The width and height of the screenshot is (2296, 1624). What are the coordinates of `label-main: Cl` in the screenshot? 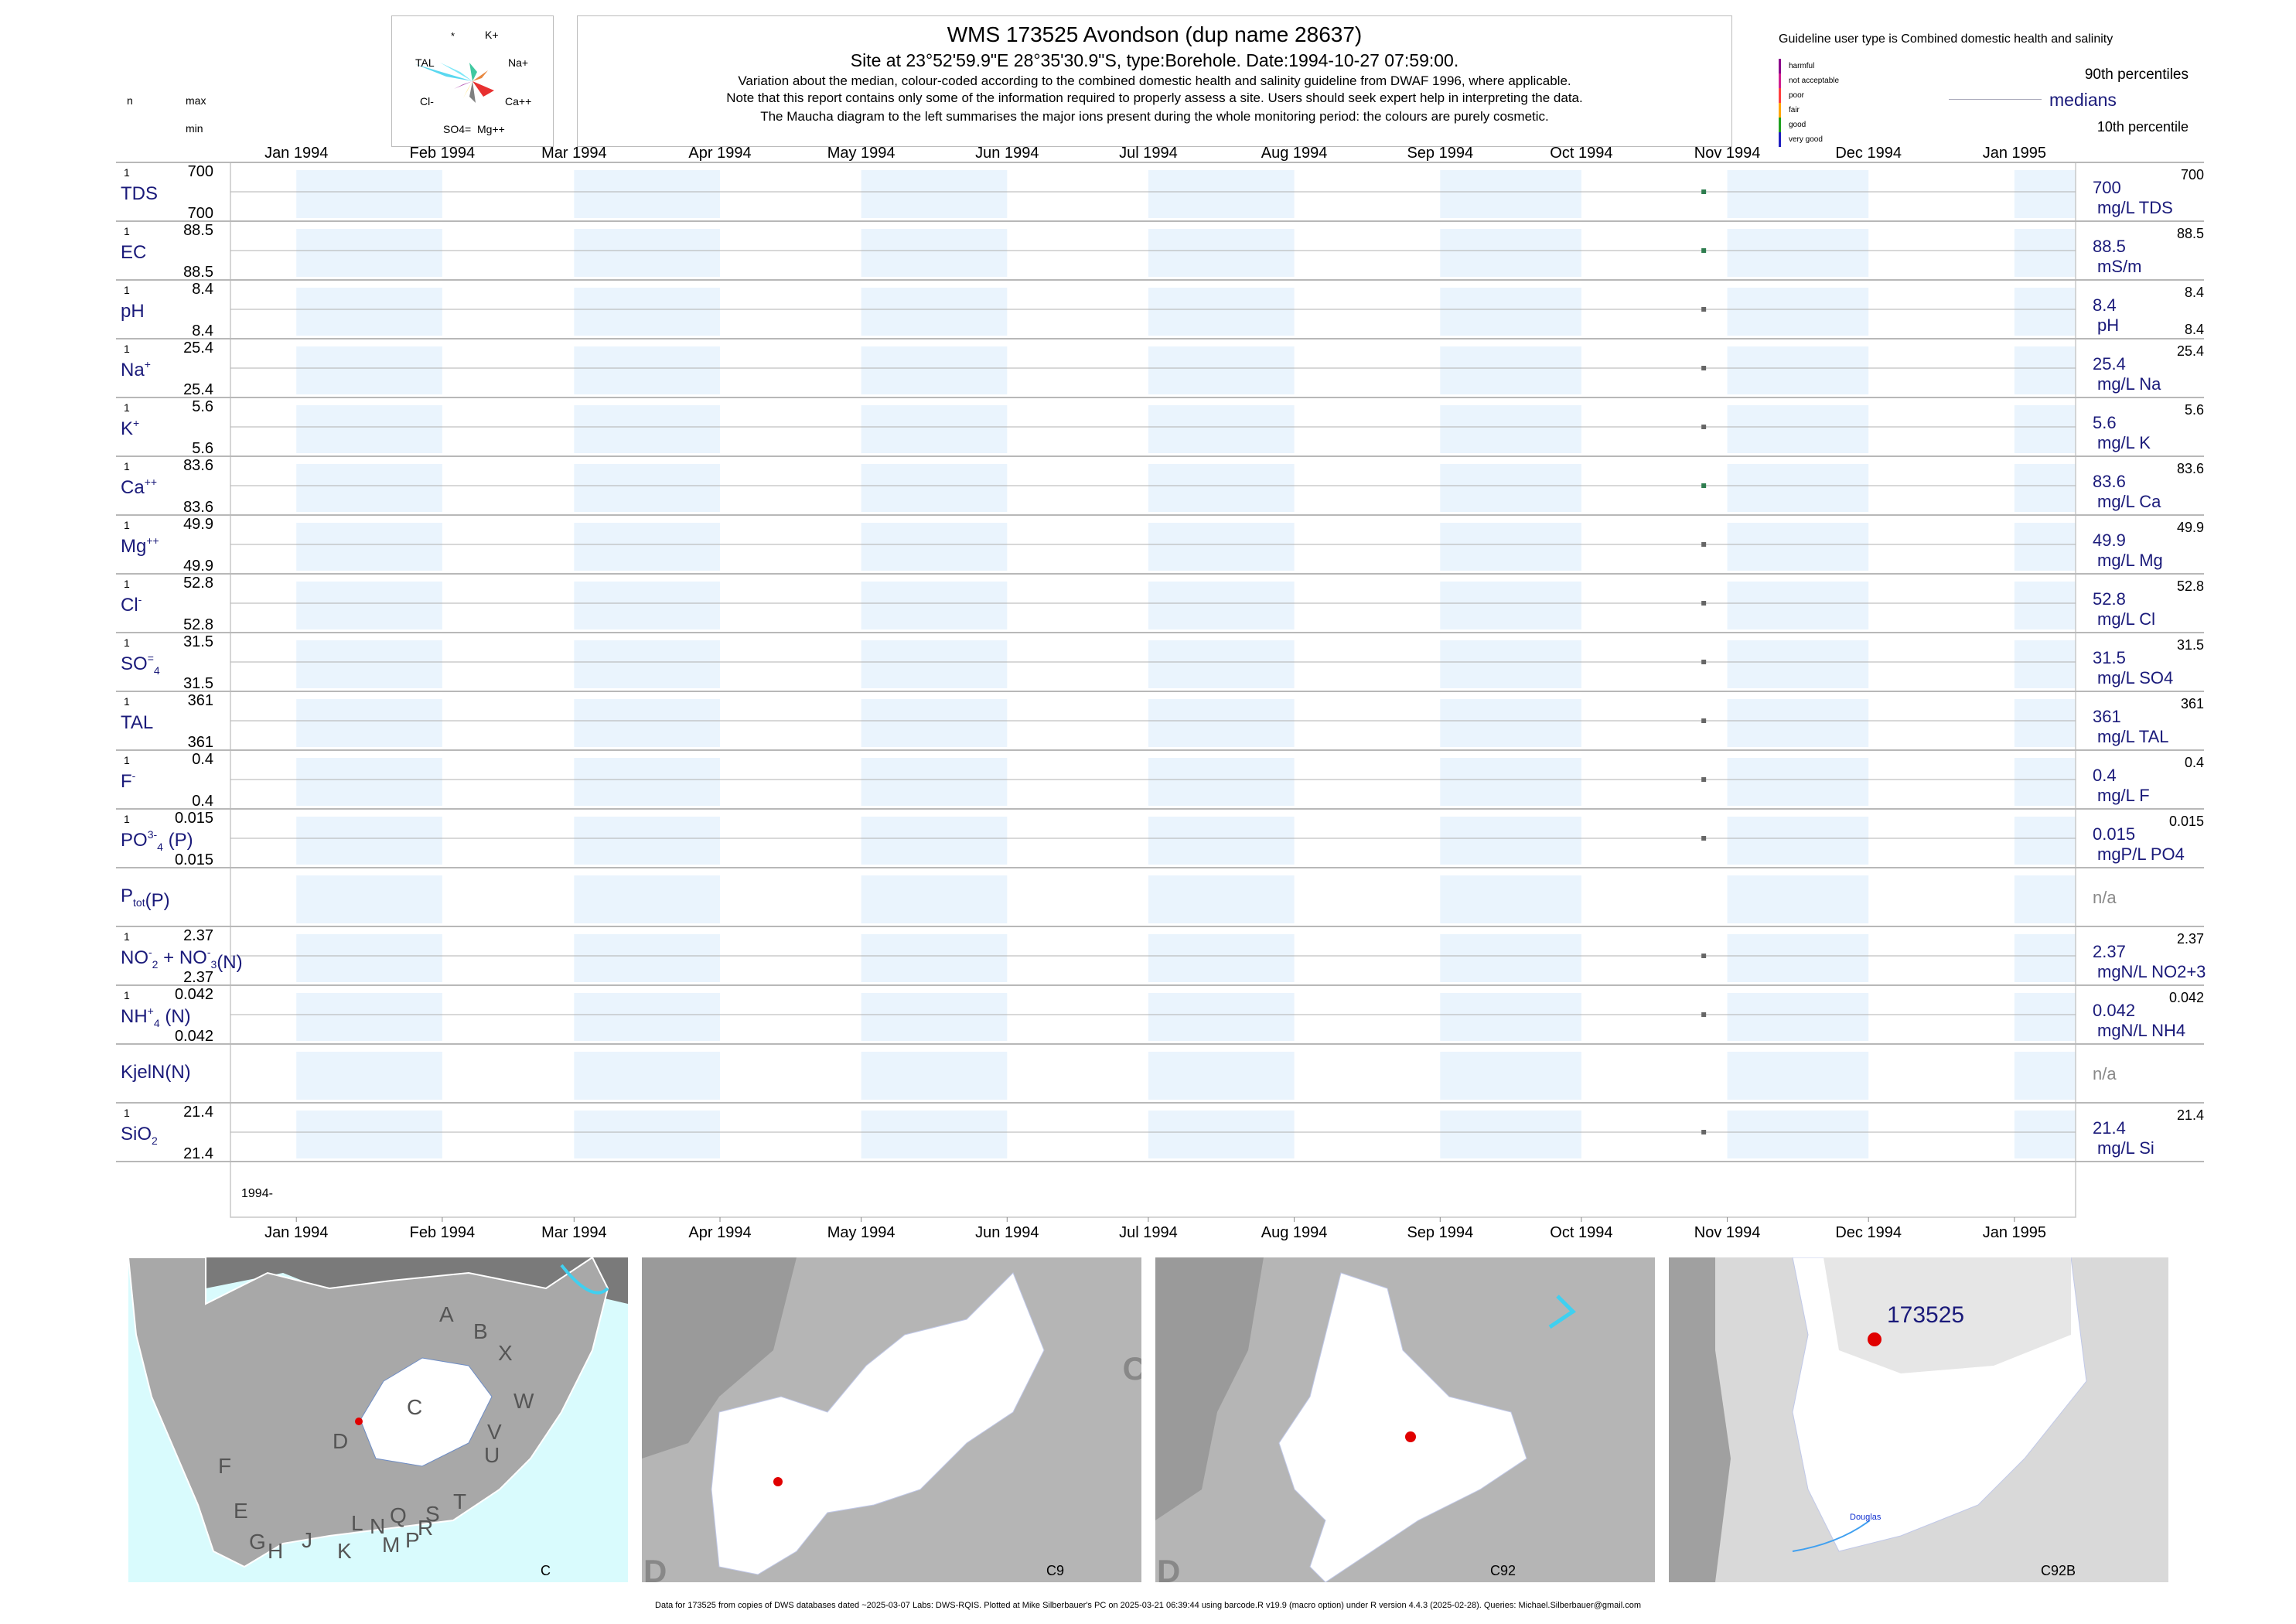 It's located at (129, 605).